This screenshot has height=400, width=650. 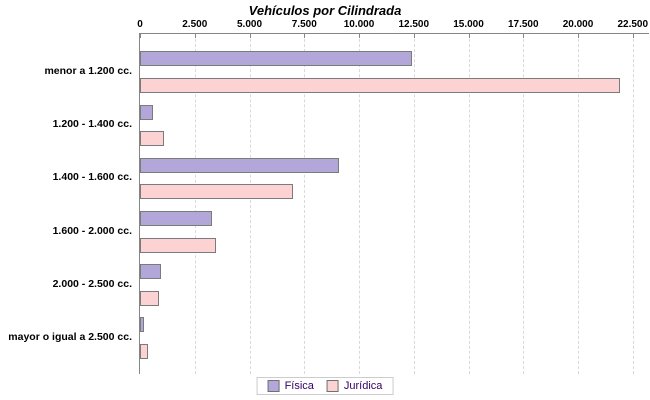 I want to click on category-label: 1.200 - 1.400 cc., so click(x=92, y=124).